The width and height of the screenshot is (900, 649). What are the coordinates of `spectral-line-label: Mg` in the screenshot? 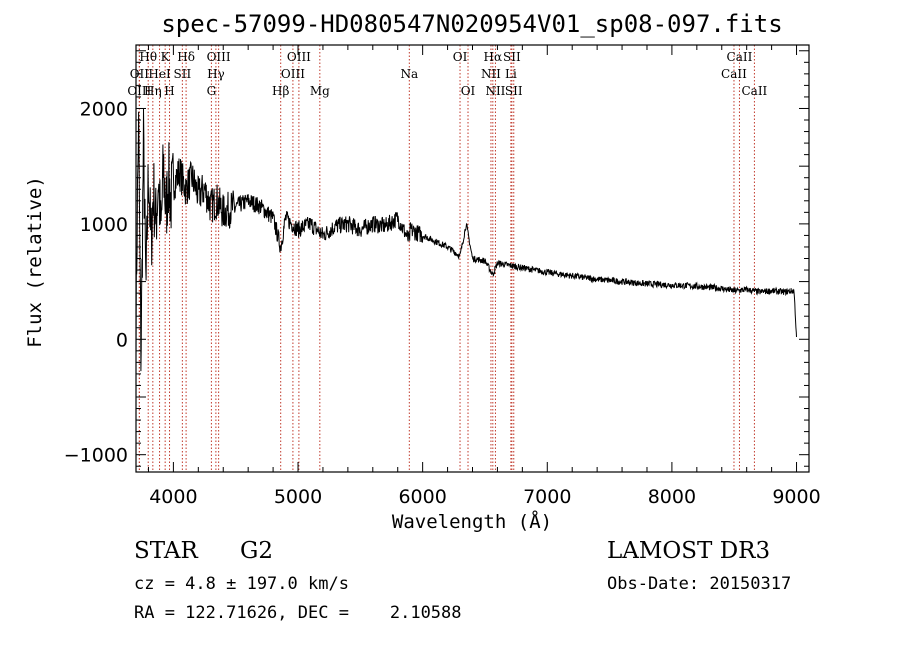 It's located at (320, 91).